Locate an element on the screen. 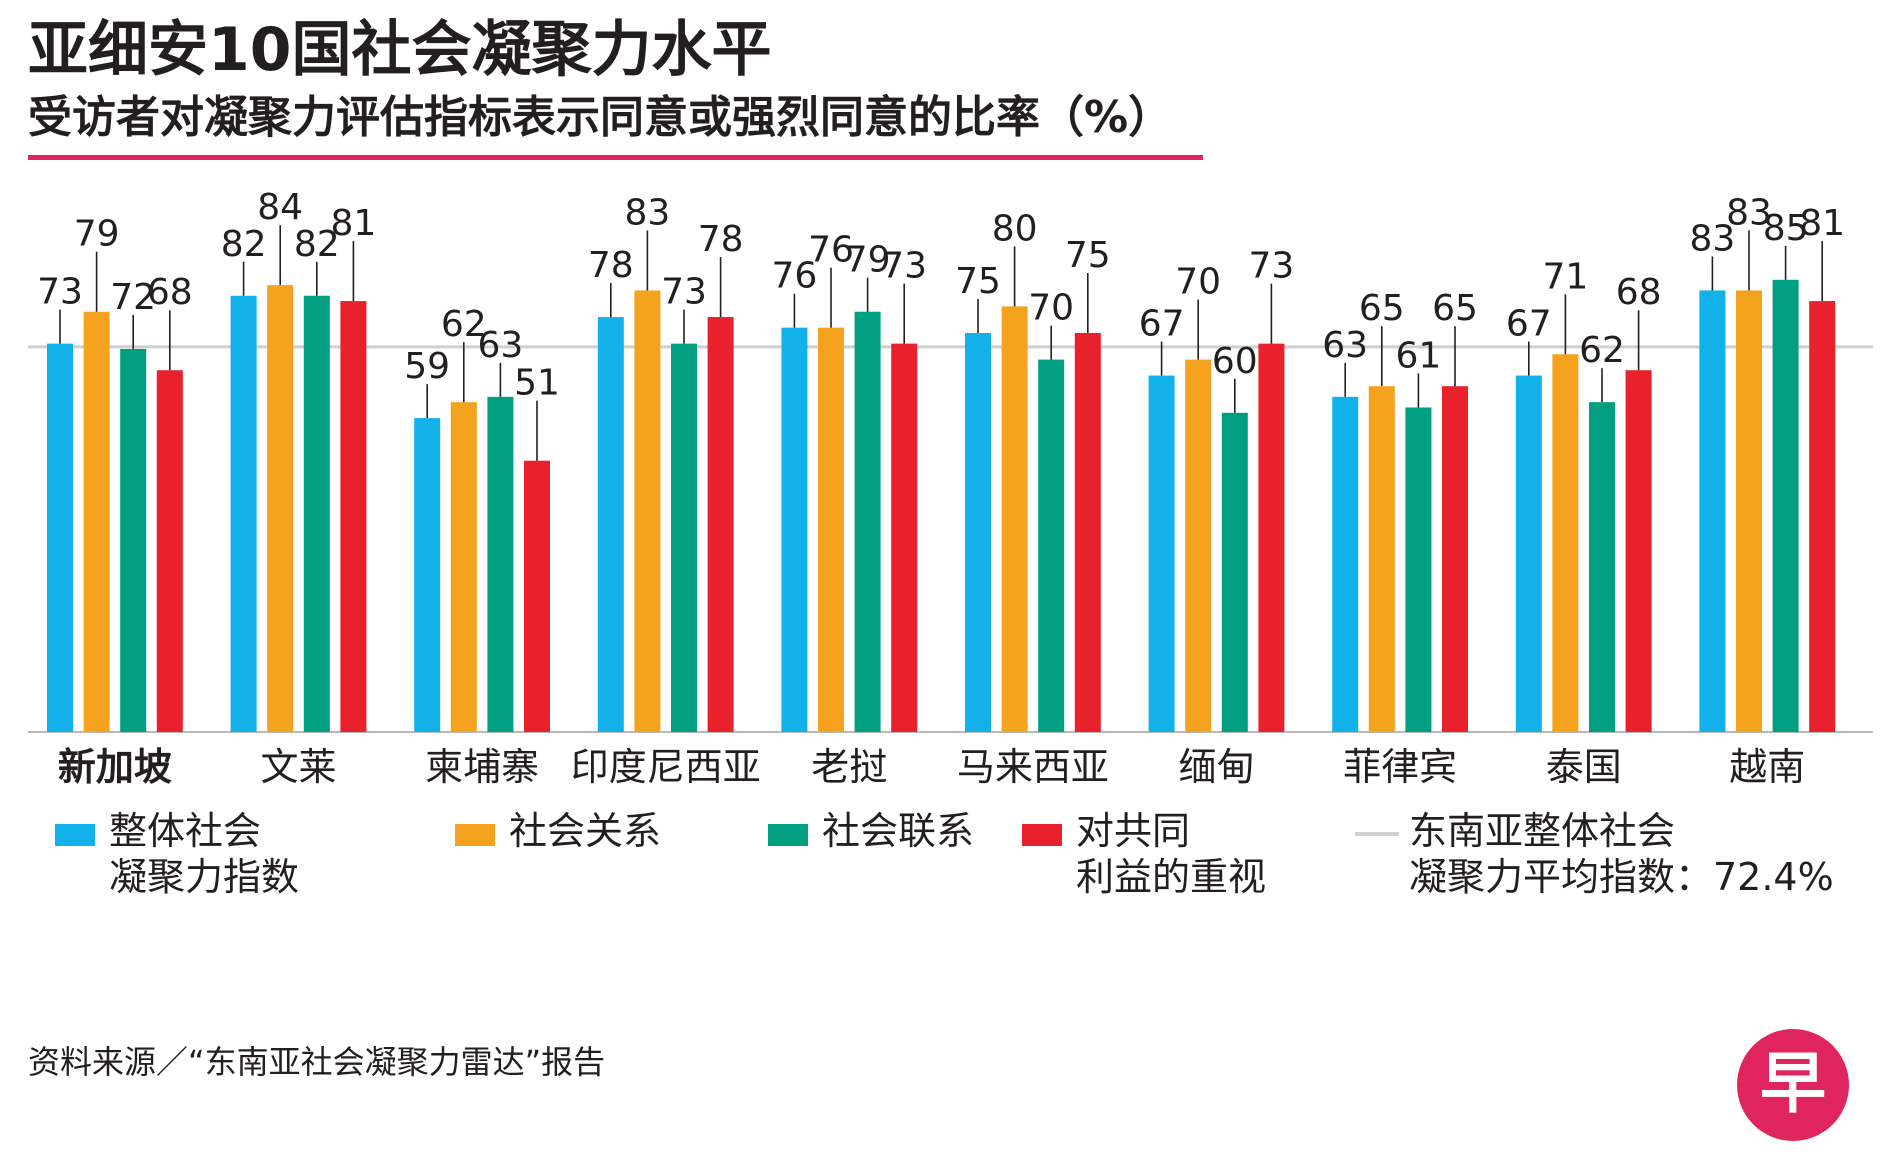  data-label: 61 is located at coordinates (1418, 355).